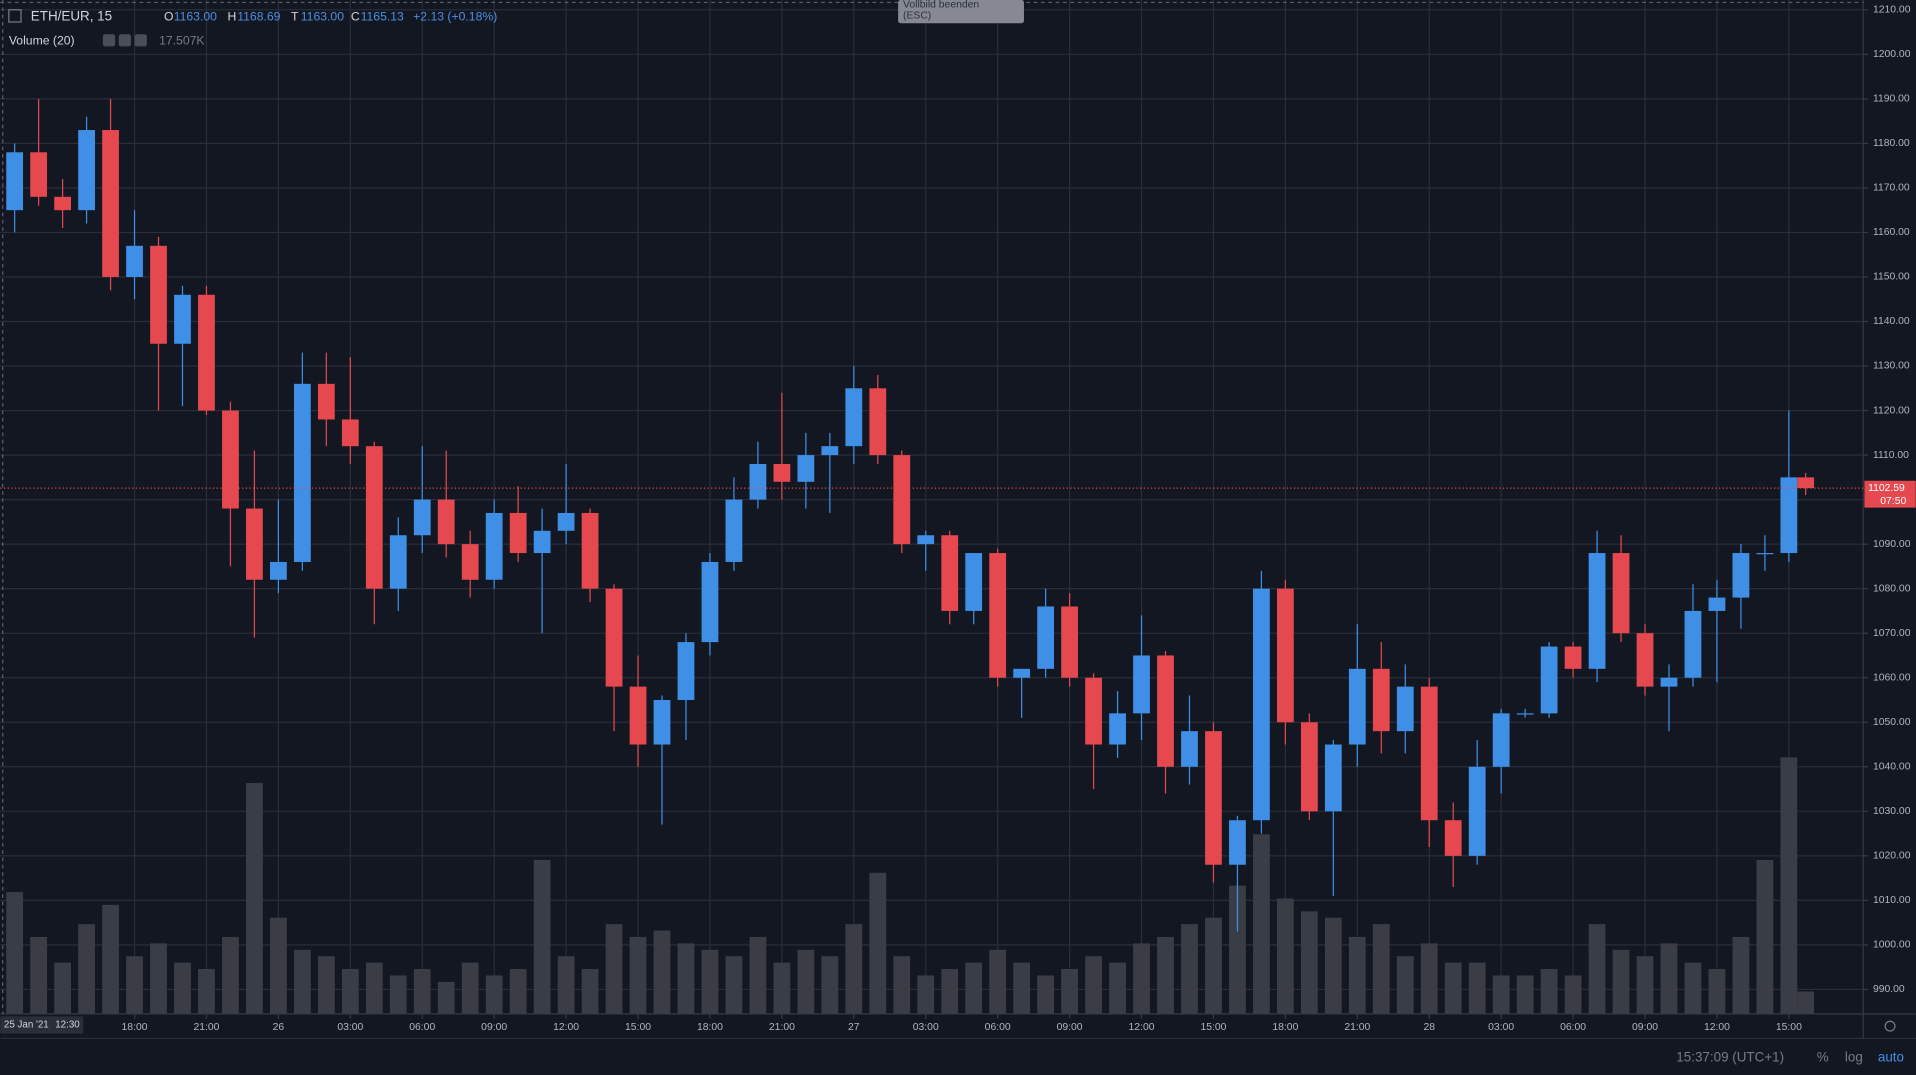  I want to click on y-tick-label: 1000.00, so click(1892, 945).